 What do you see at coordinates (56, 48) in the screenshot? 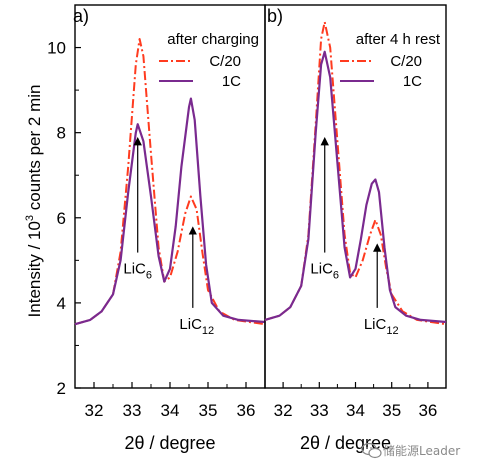
I see `y-tick-label: 10` at bounding box center [56, 48].